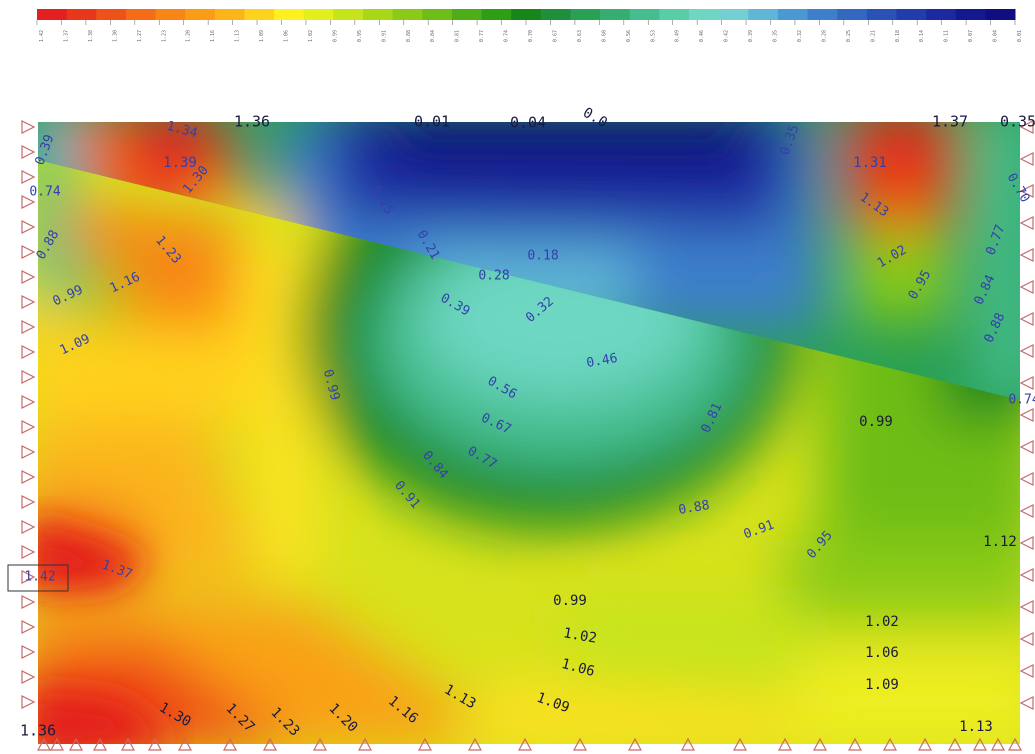 Image resolution: width=1035 pixels, height=754 pixels. What do you see at coordinates (507, 36) in the screenshot?
I see `legend-tick-label: 0.74` at bounding box center [507, 36].